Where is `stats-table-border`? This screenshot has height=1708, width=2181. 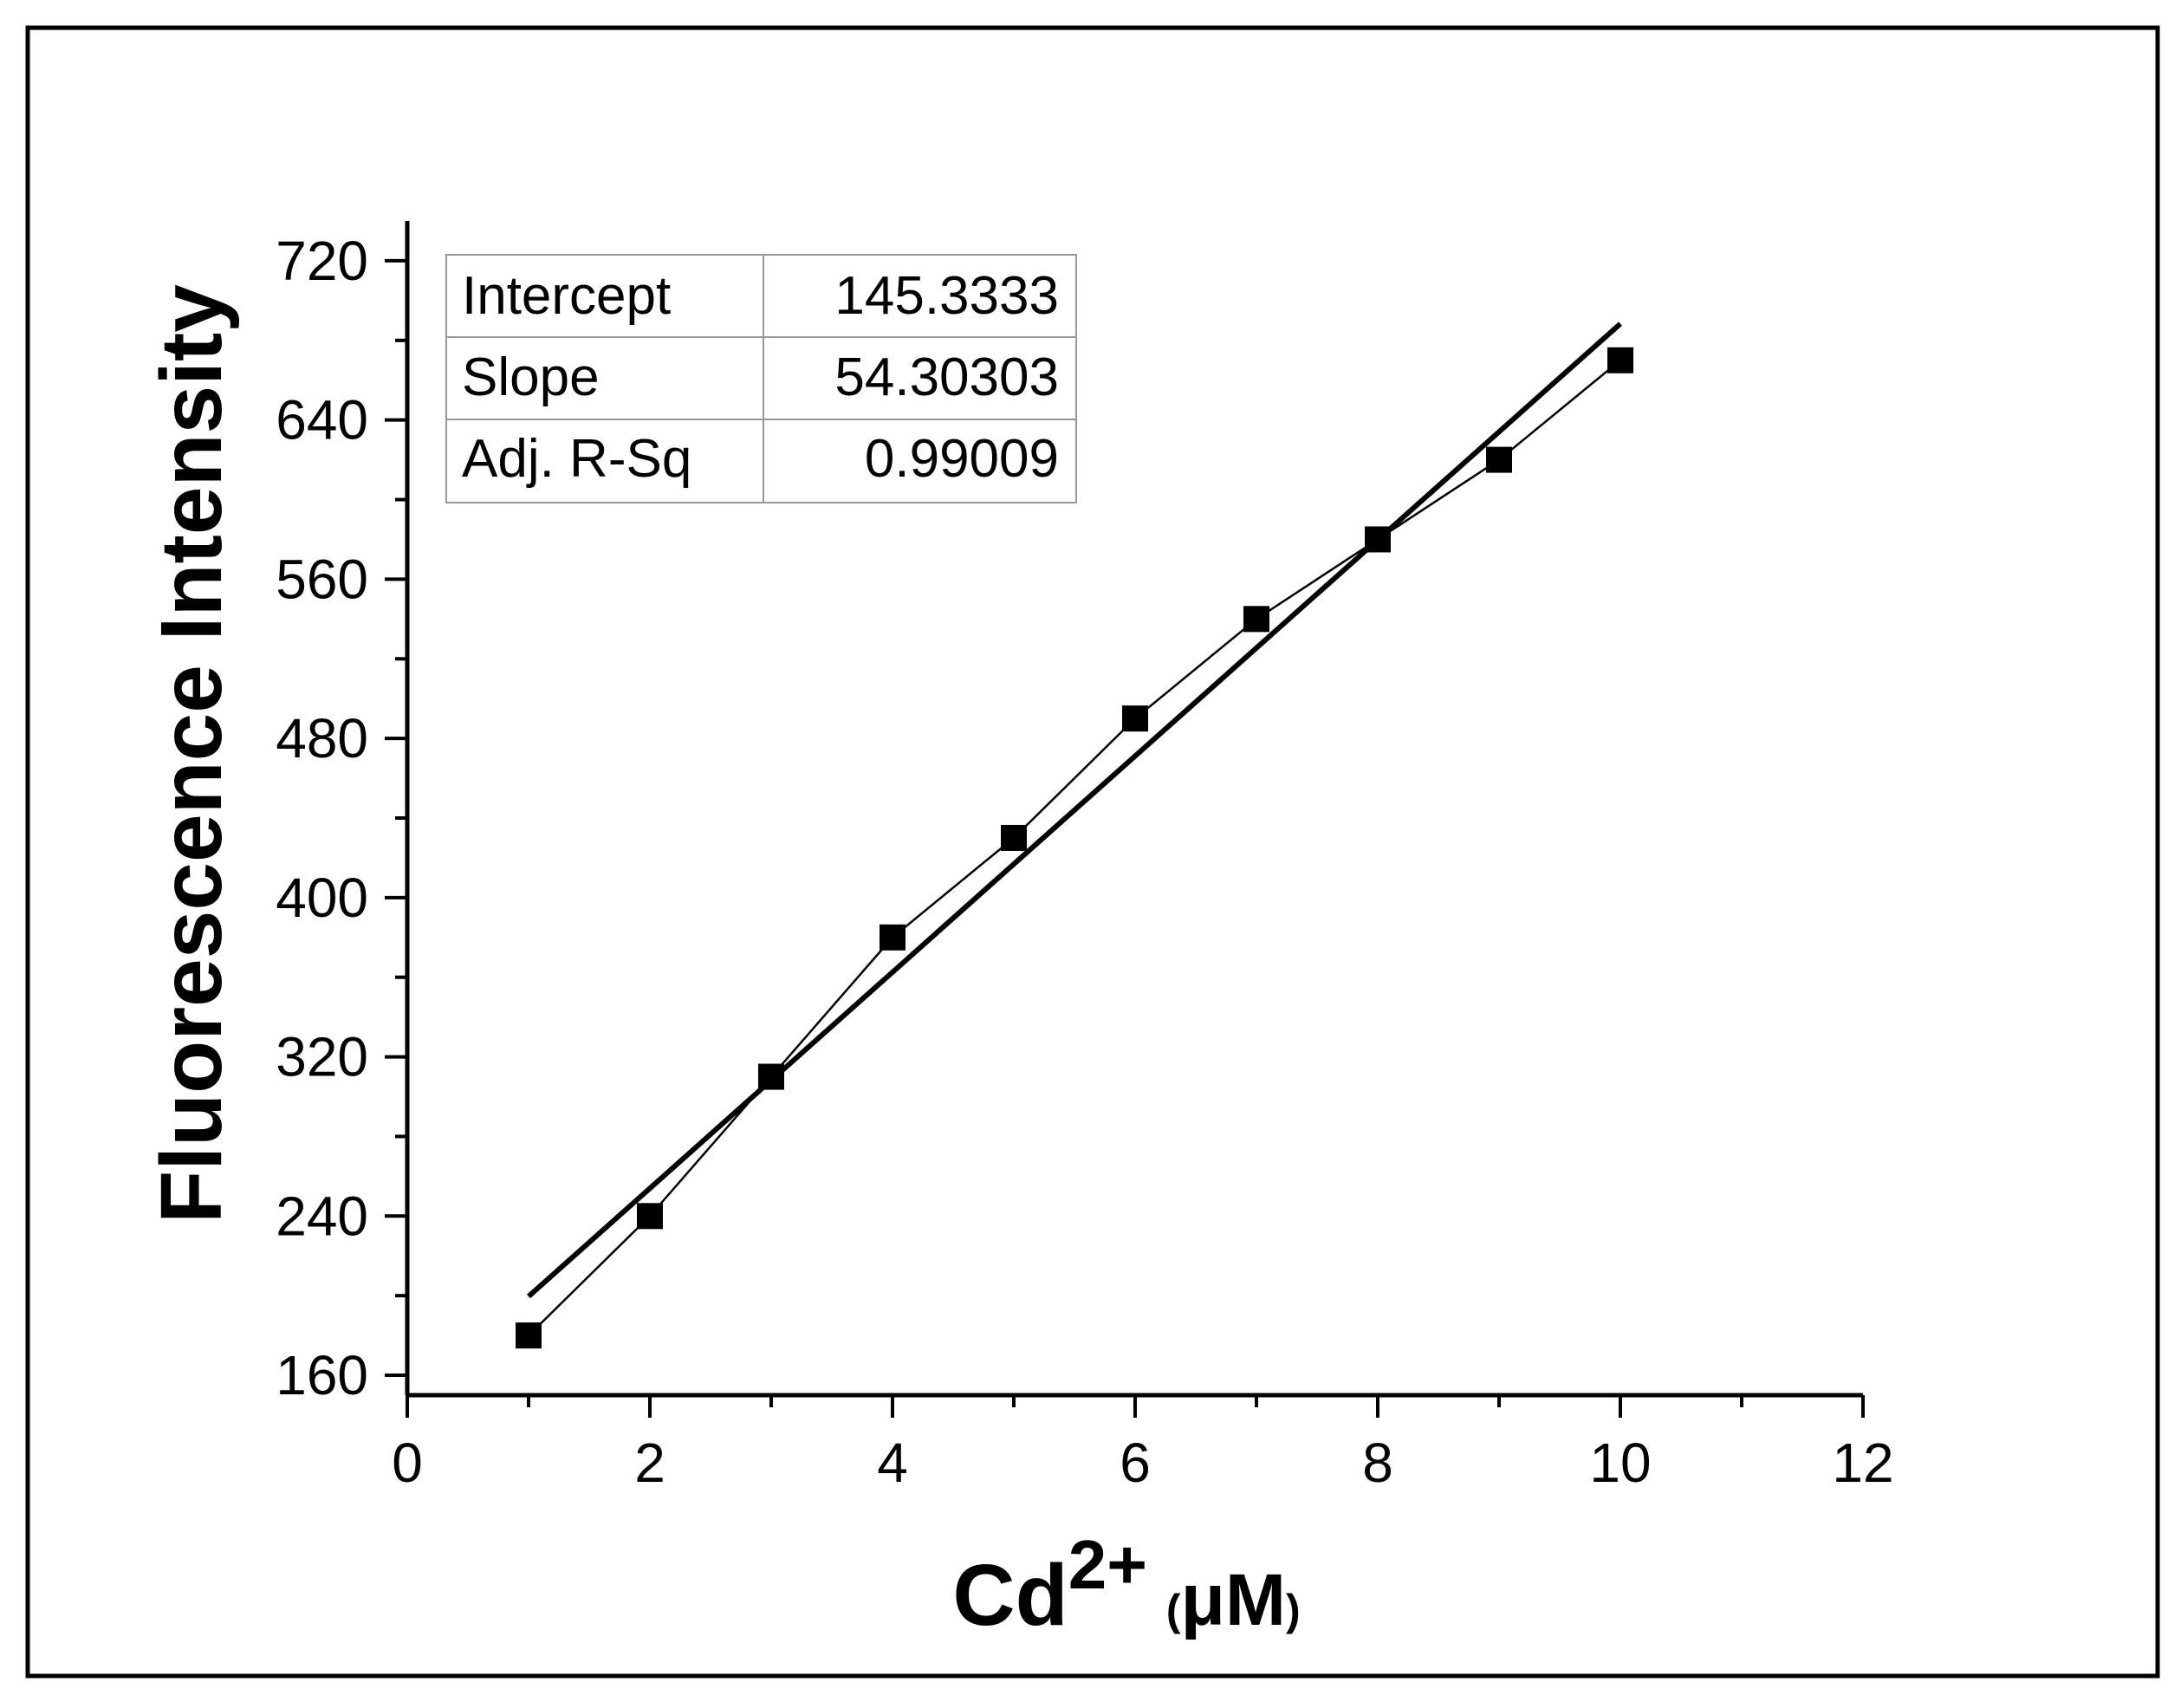 stats-table-border is located at coordinates (761, 378).